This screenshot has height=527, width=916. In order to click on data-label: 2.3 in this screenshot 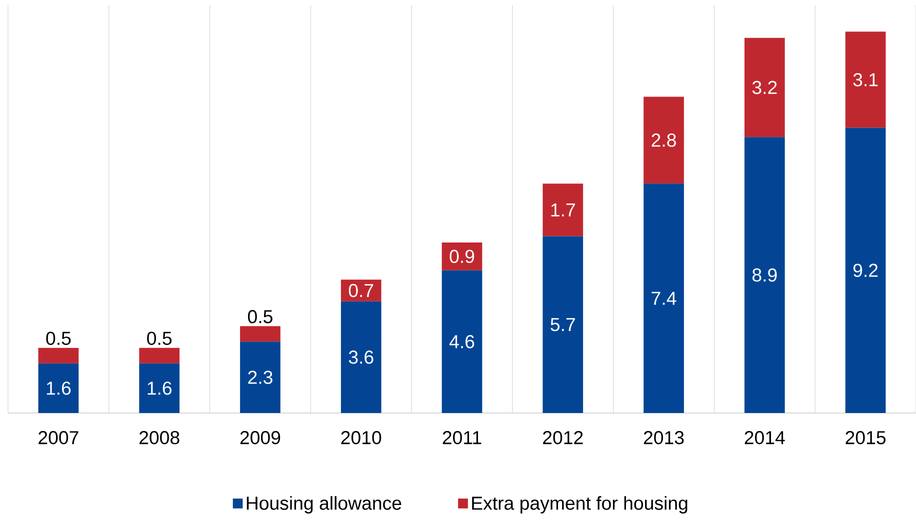, I will do `click(260, 377)`.